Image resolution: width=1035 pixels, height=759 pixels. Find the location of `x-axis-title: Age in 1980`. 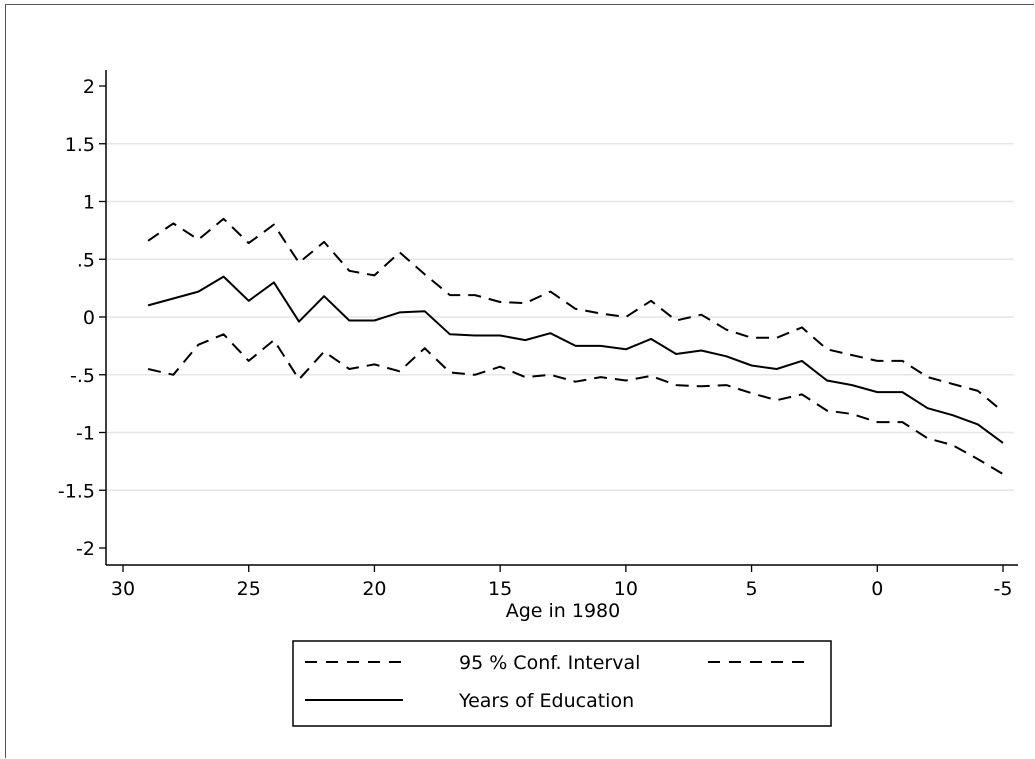

x-axis-title: Age in 1980 is located at coordinates (563, 611).